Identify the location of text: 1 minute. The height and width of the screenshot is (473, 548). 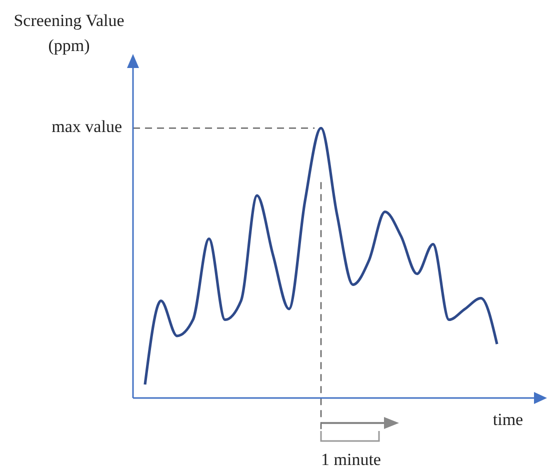
(351, 460).